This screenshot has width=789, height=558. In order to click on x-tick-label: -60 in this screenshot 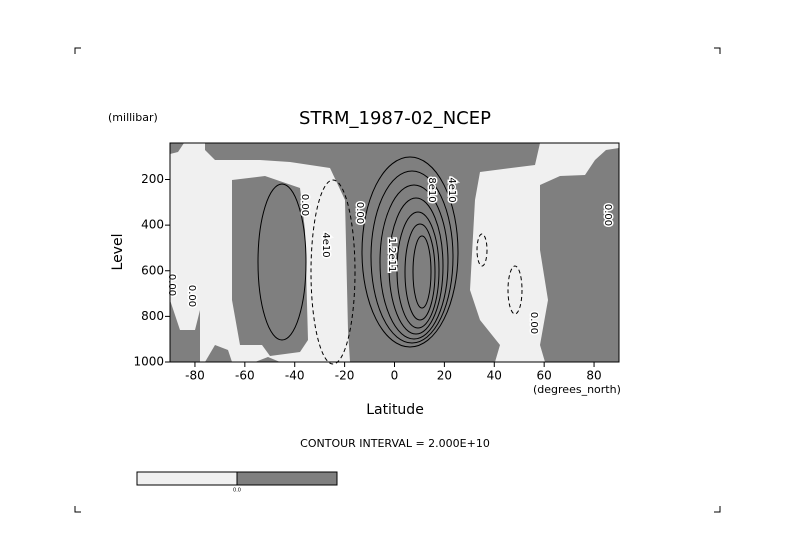, I will do `click(245, 376)`.